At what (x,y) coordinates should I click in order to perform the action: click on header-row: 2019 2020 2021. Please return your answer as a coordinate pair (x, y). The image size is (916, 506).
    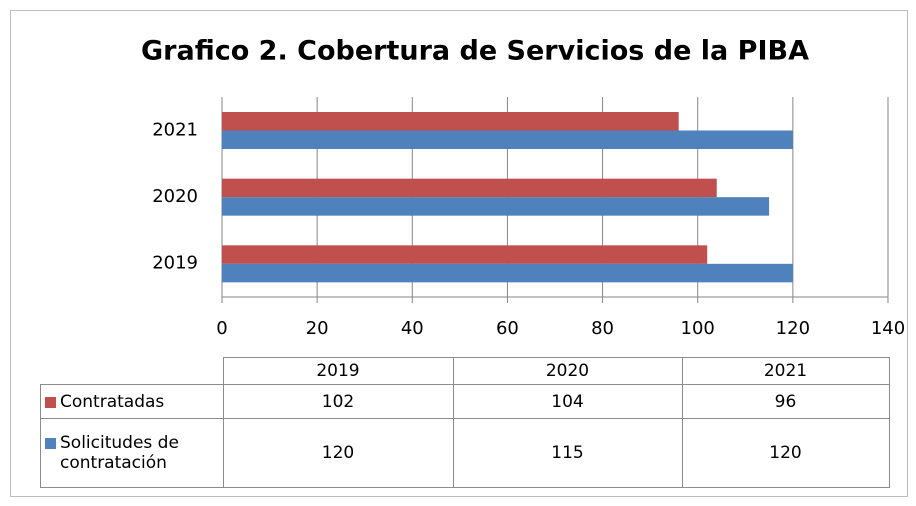
    Looking at the image, I should click on (465, 371).